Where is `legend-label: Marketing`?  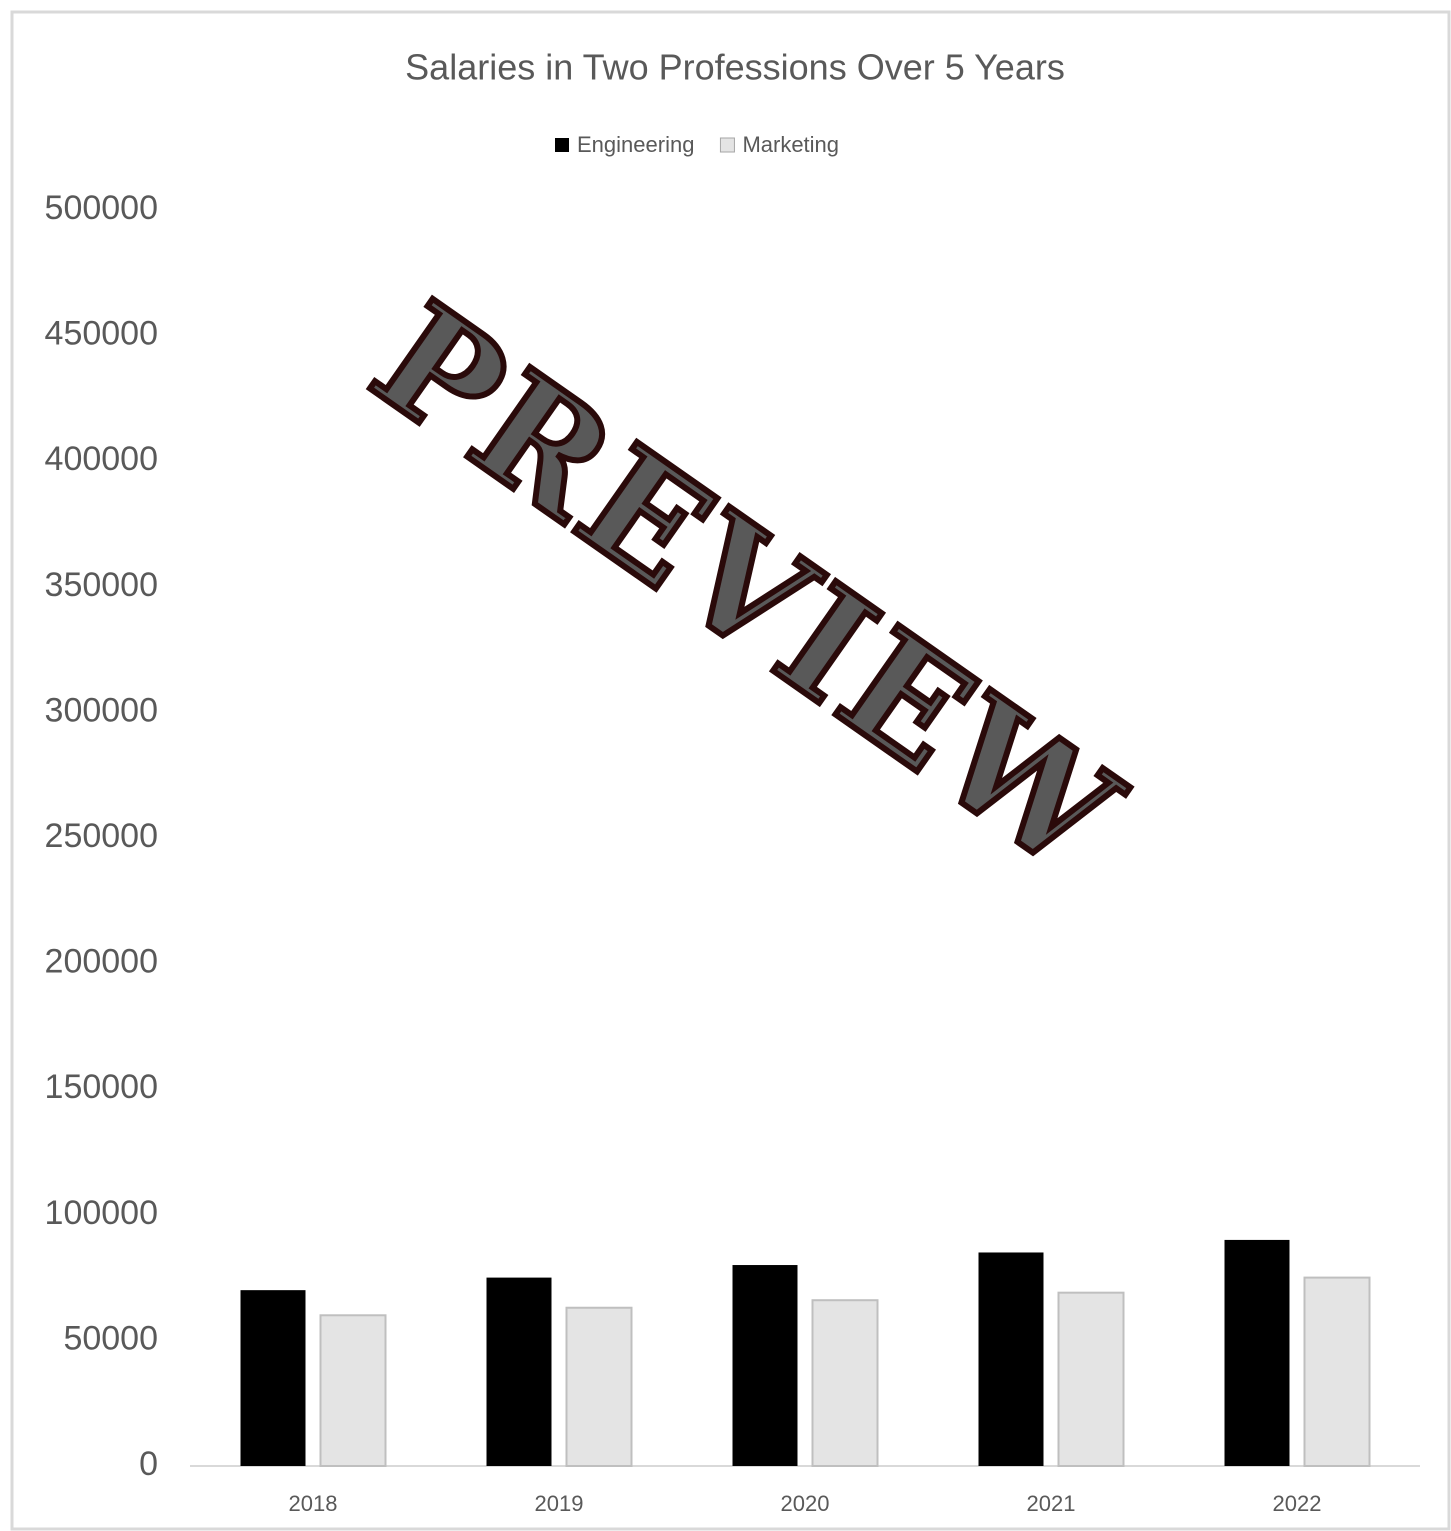
legend-label: Marketing is located at coordinates (790, 144).